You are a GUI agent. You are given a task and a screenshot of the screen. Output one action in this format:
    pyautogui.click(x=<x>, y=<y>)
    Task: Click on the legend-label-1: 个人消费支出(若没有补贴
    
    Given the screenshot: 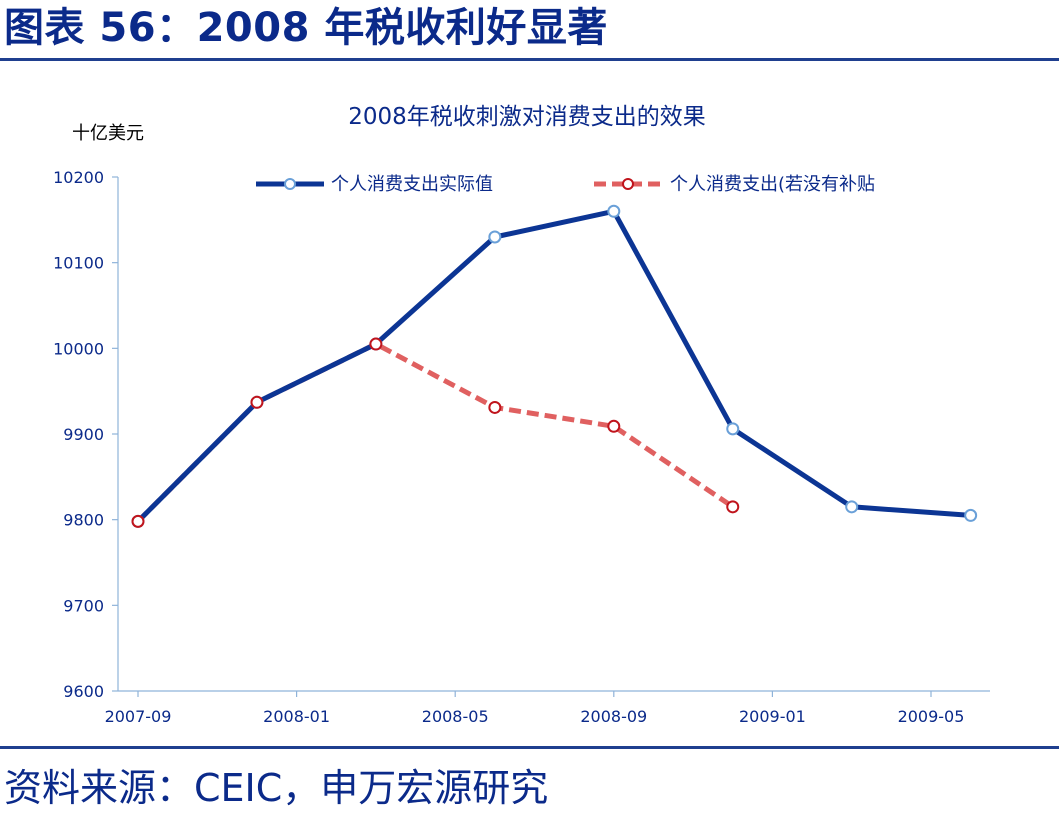 What is the action you would take?
    pyautogui.click(x=772, y=184)
    